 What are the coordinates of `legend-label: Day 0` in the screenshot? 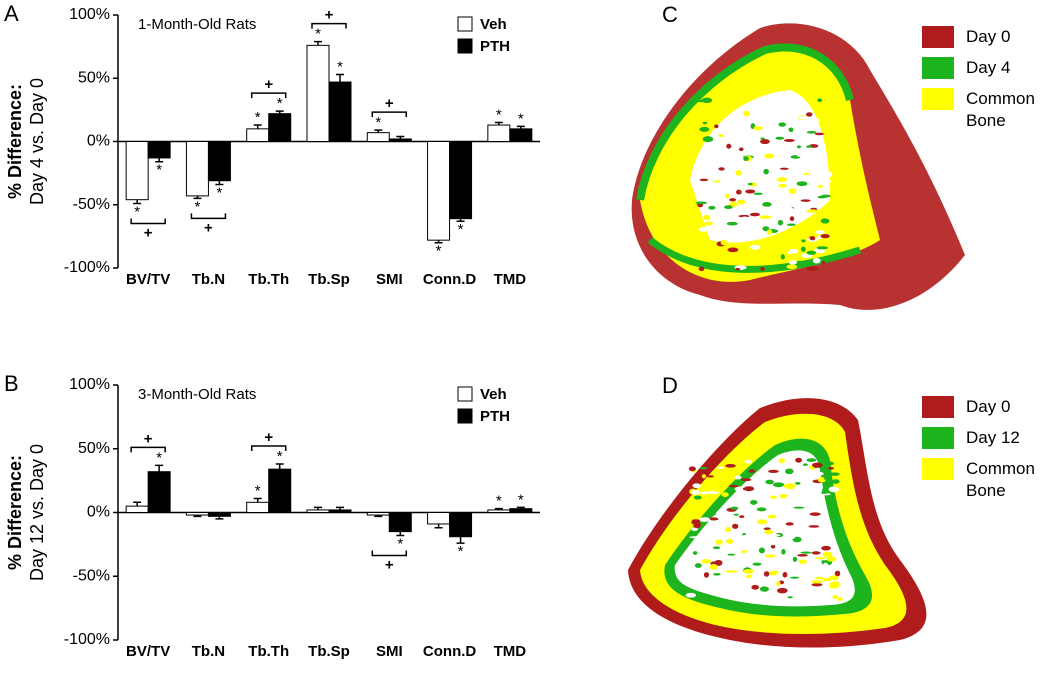 It's located at (988, 406).